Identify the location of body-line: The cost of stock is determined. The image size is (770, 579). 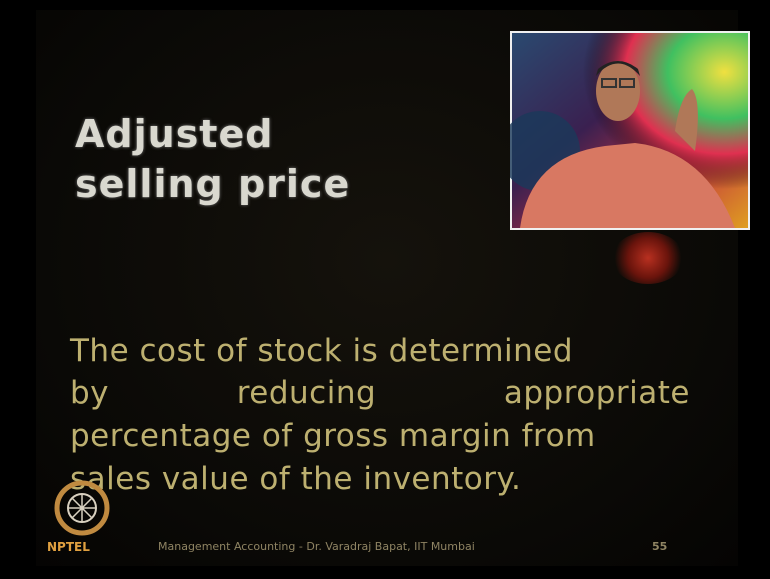
(322, 351).